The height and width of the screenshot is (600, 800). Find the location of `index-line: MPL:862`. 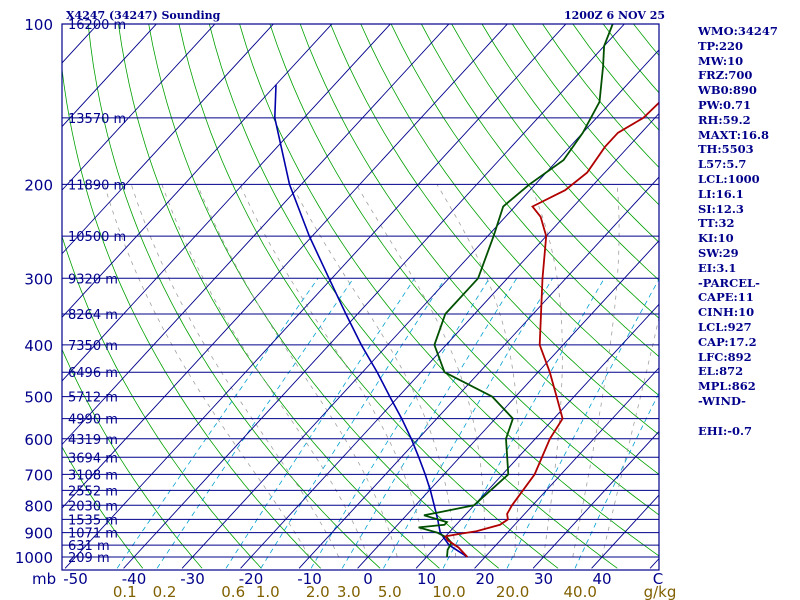

index-line: MPL:862 is located at coordinates (727, 386).